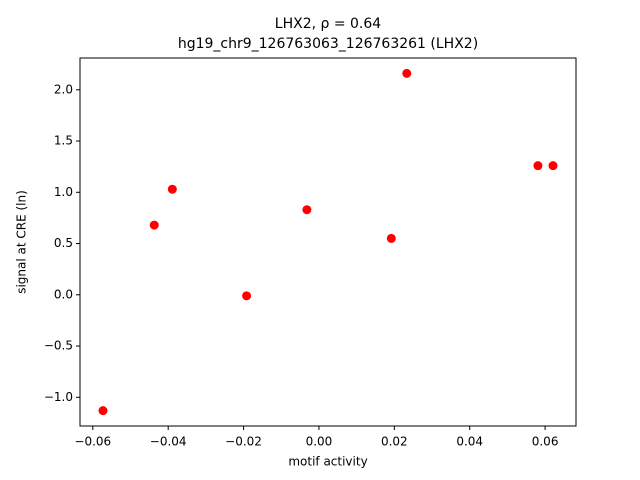  What do you see at coordinates (328, 24) in the screenshot?
I see `chart-title: LHX2, ρ = 0.64` at bounding box center [328, 24].